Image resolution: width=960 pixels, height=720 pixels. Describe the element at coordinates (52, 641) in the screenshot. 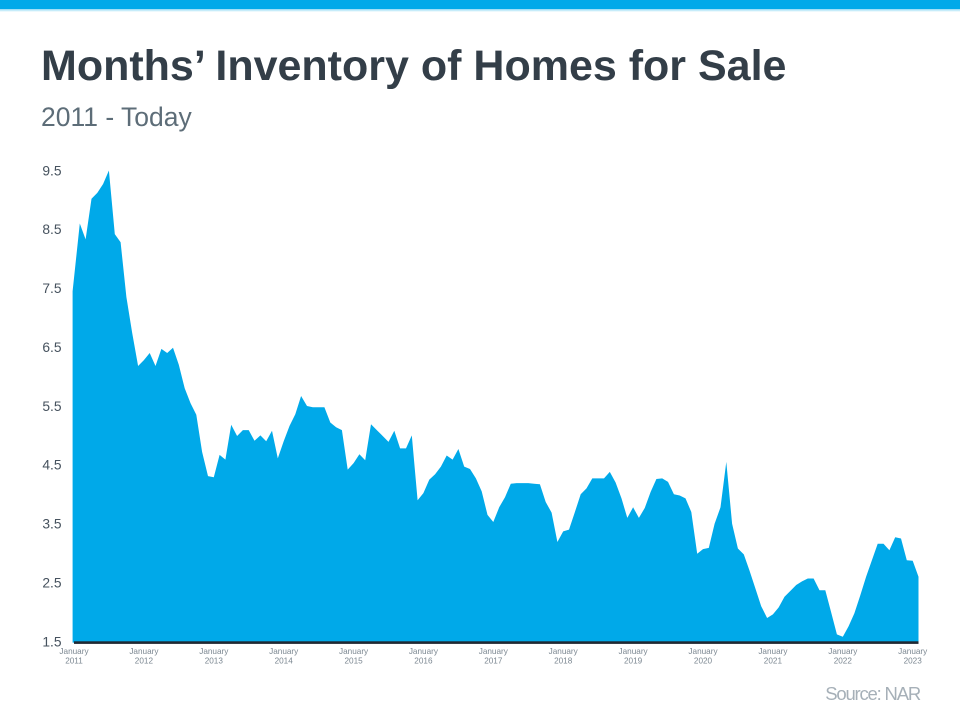

I see `svg-text: 1.5` at that location.